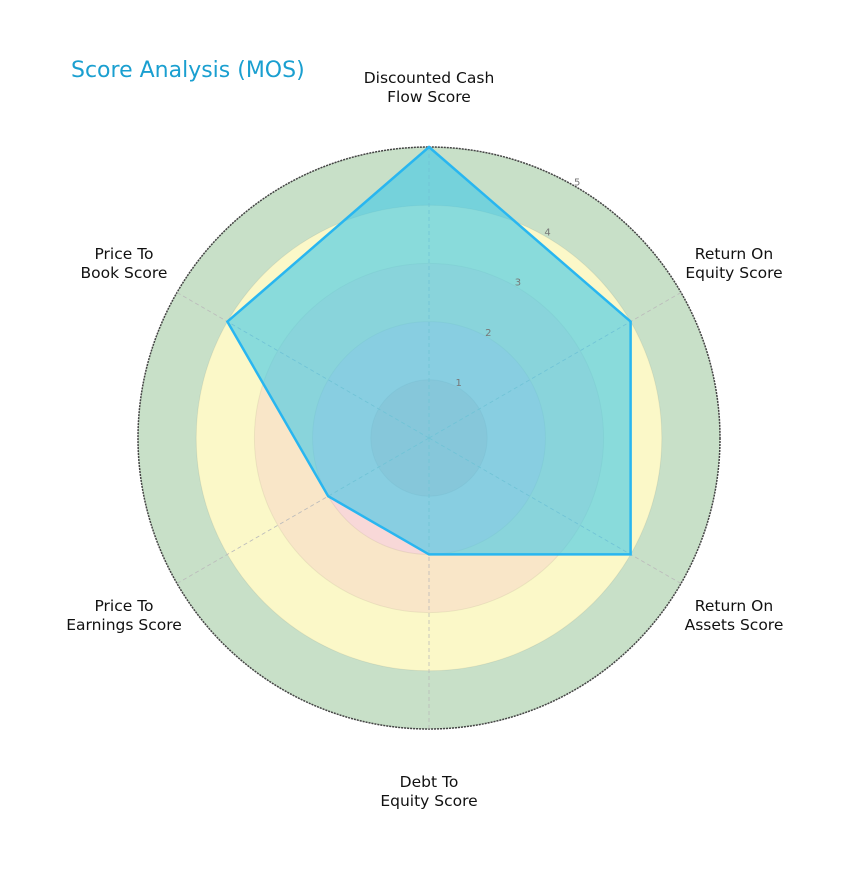 This screenshot has height=872, width=850. I want to click on axis-label: Price To Book Score, so click(124, 263).